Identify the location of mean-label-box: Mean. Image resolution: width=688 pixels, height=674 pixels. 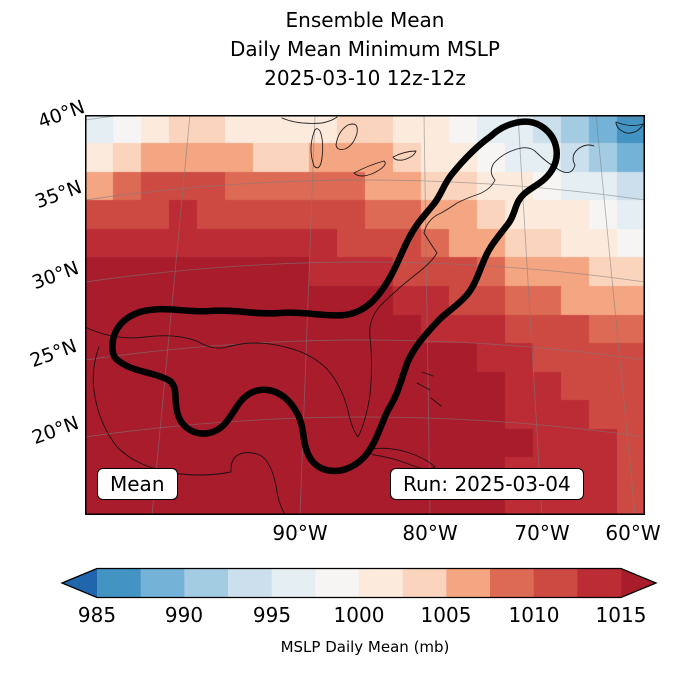
(137, 484).